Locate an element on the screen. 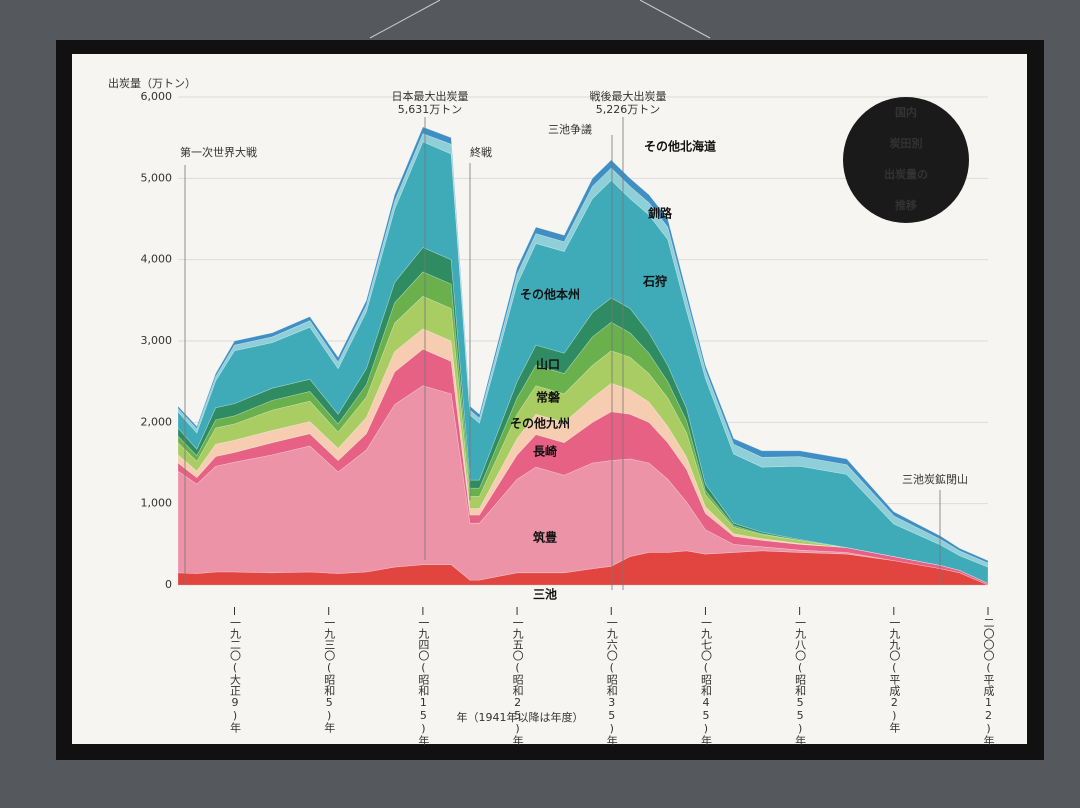  x-tick-label: 一九五〇(昭和25)年 is located at coordinates (517, 681).